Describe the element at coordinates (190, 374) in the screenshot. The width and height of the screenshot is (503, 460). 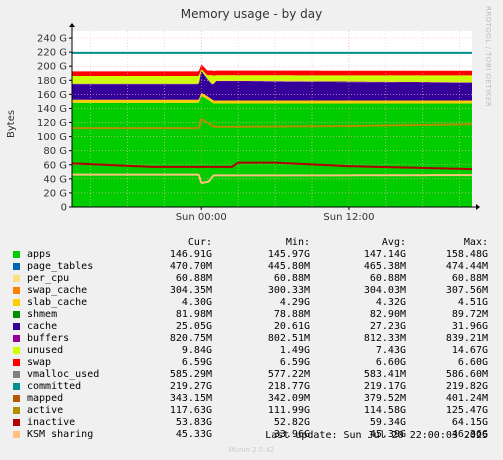
I see `legend-cur: 585.29M` at that location.